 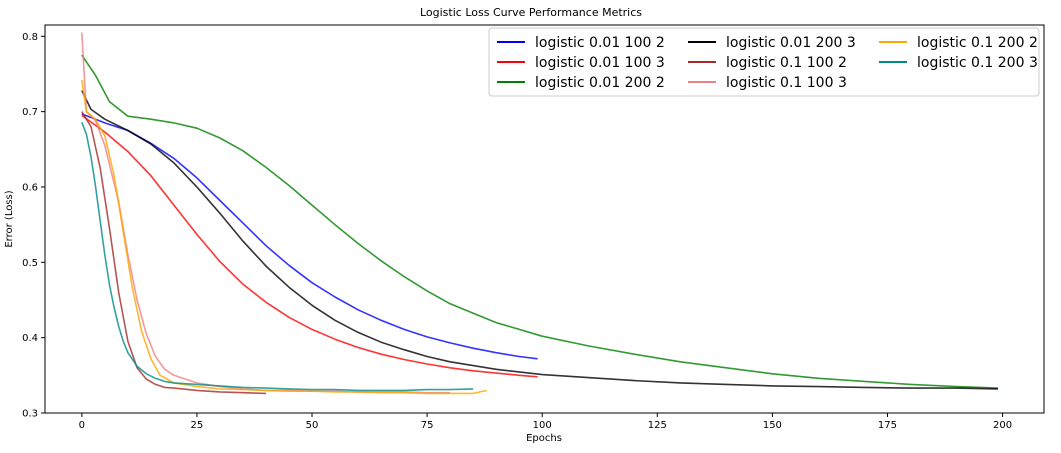 What do you see at coordinates (786, 63) in the screenshot?
I see `legend-label: logistic 0.1 100 2` at bounding box center [786, 63].